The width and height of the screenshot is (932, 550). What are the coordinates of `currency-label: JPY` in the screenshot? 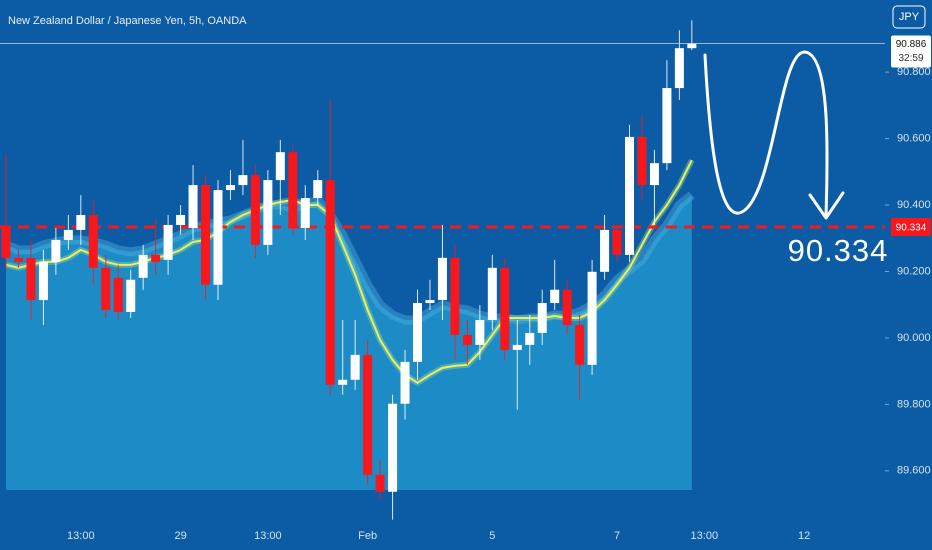 It's located at (909, 17).